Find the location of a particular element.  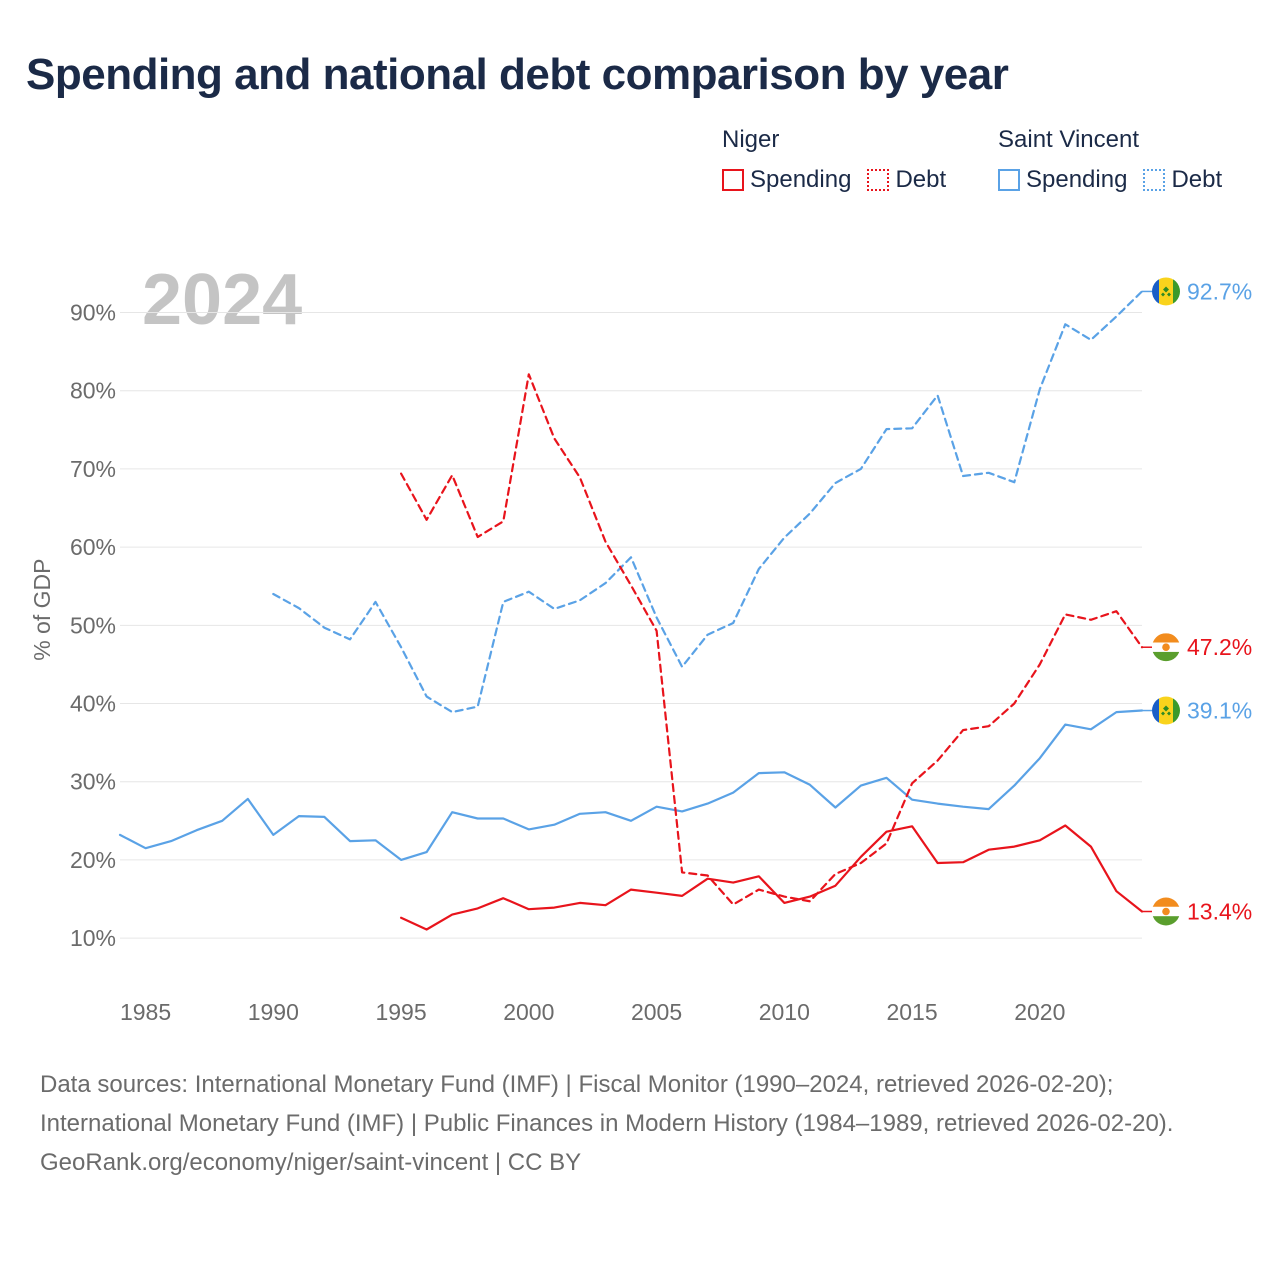

y-axis-label: % of GDP is located at coordinates (42, 610).